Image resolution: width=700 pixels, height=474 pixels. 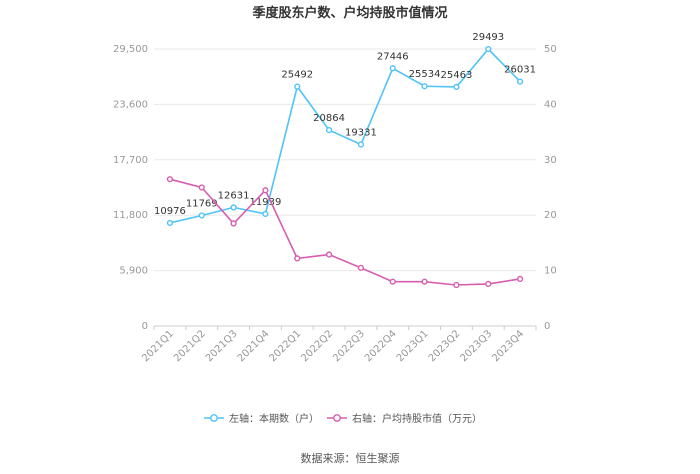 What do you see at coordinates (413, 346) in the screenshot?
I see `x-tick-label: 2023Q1` at bounding box center [413, 346].